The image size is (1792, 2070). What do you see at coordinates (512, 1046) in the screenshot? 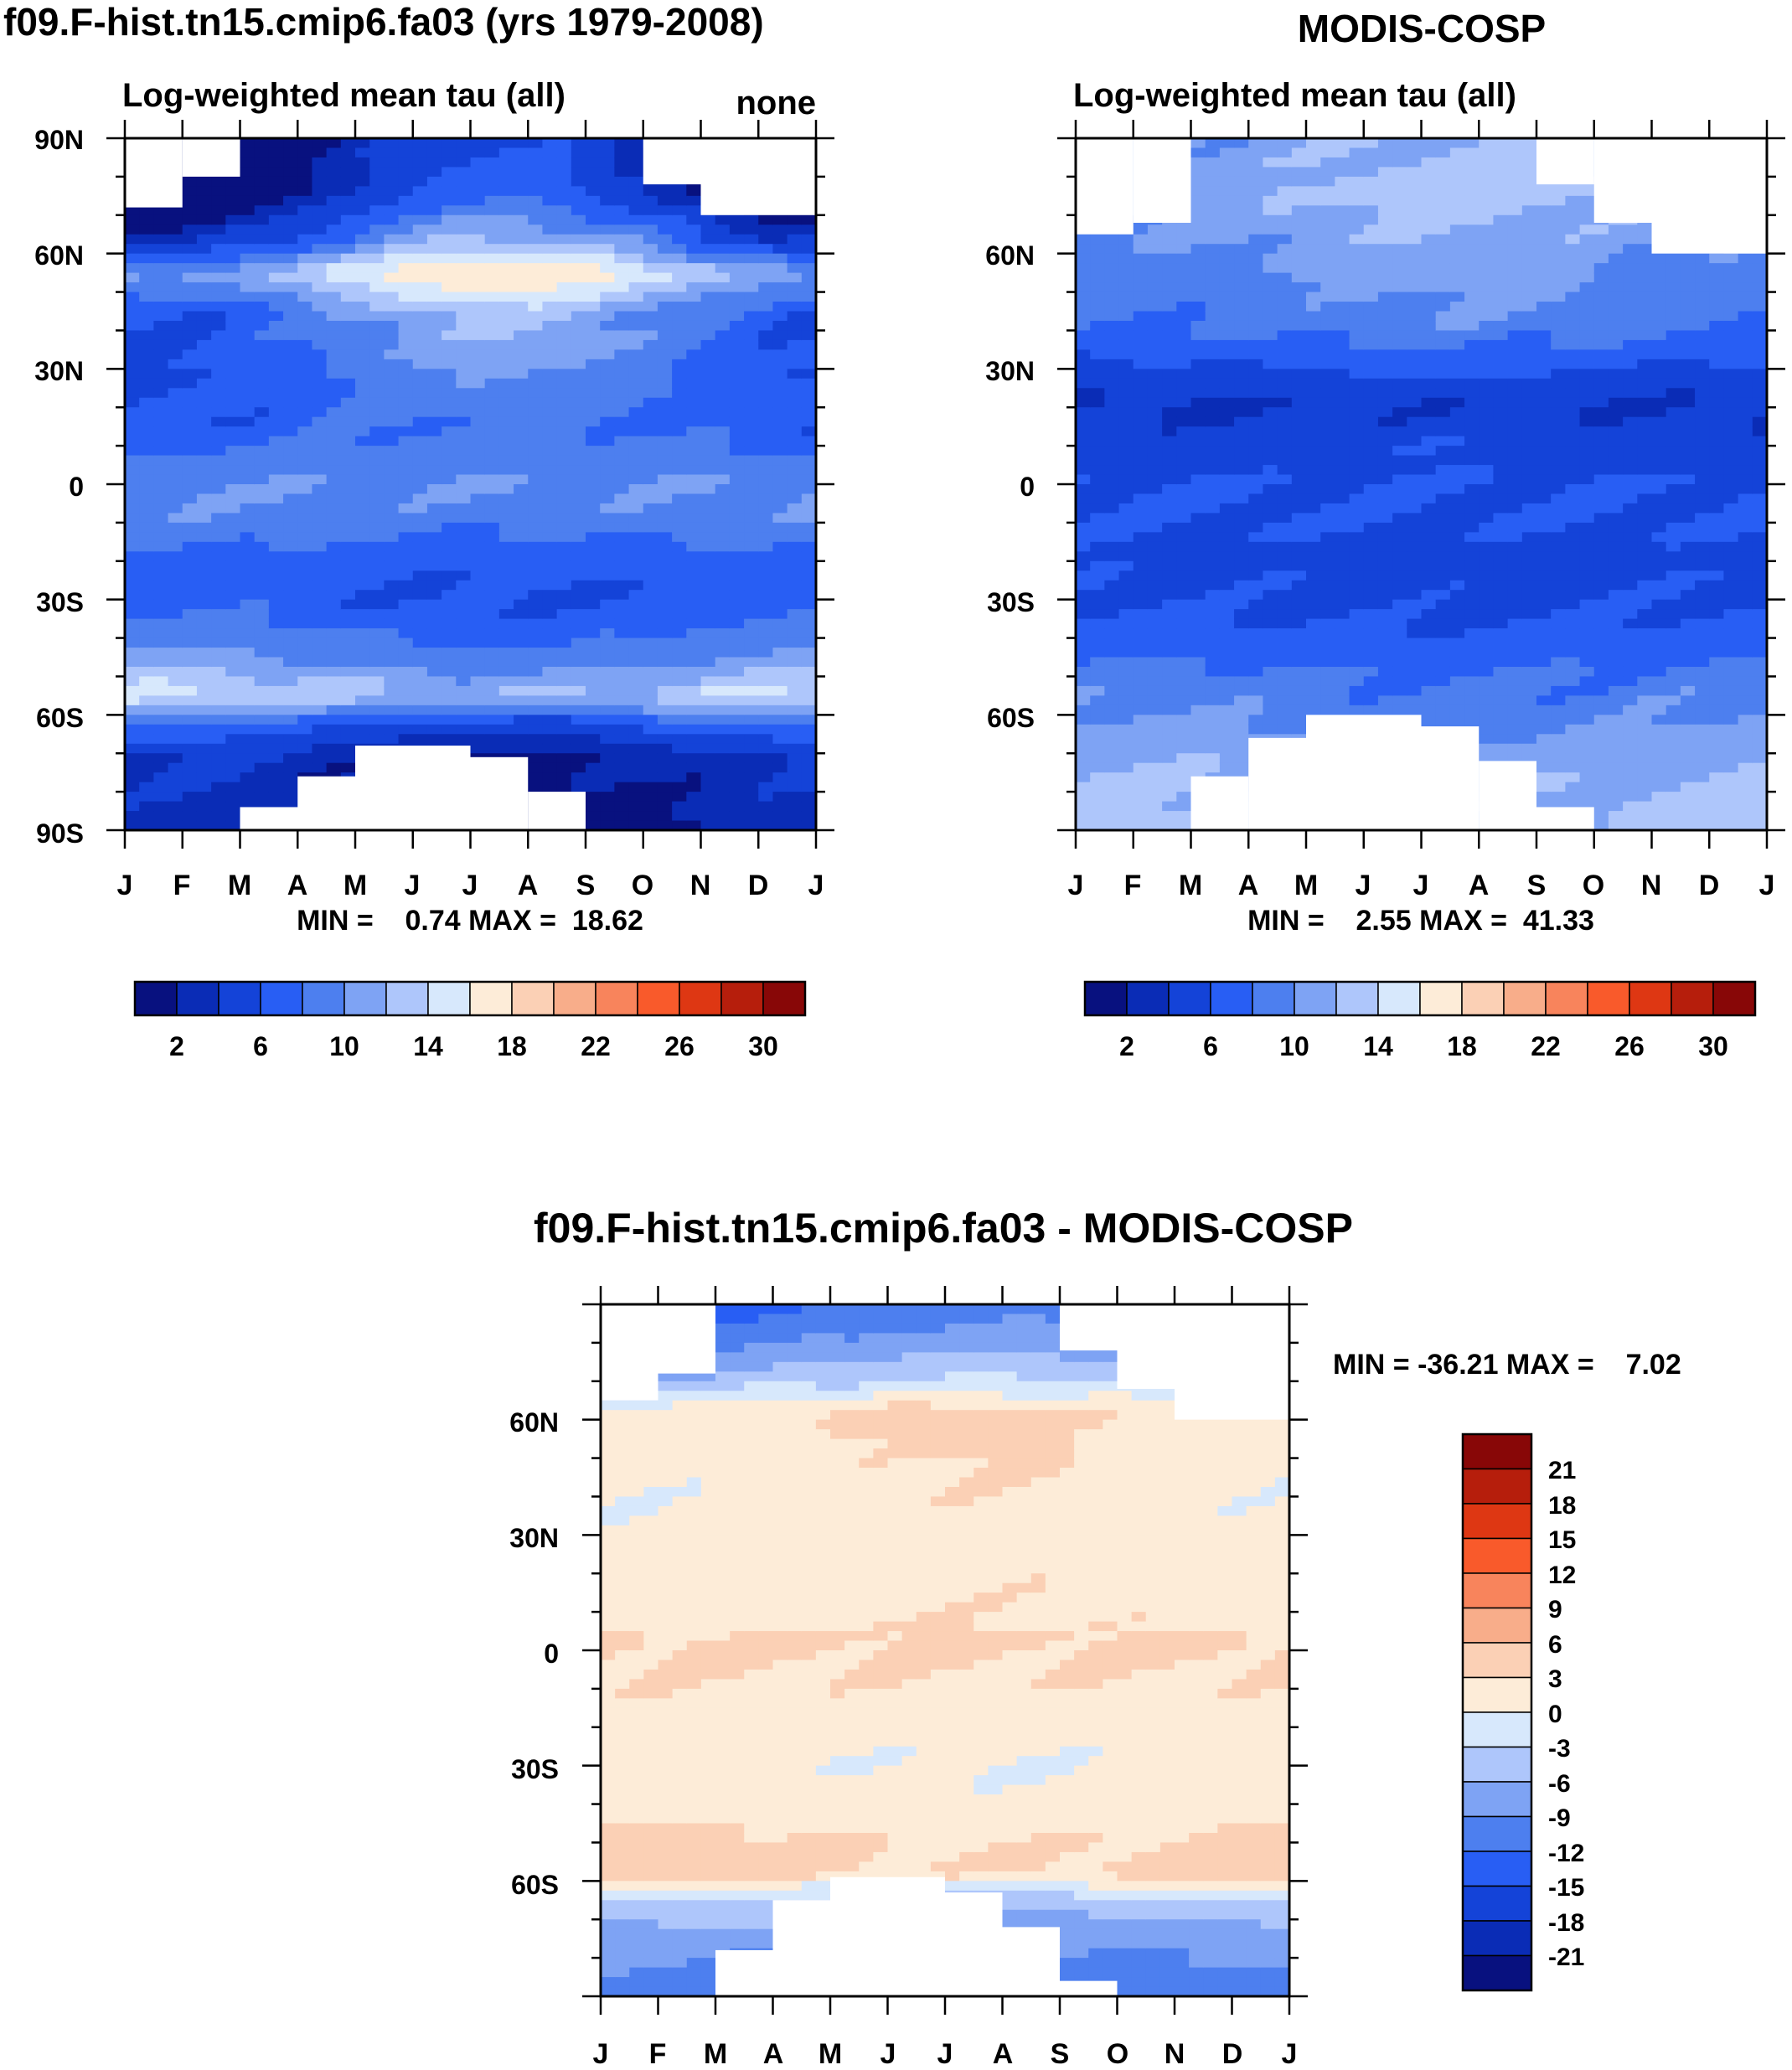
I see `model-colorbar-label: 18` at bounding box center [512, 1046].